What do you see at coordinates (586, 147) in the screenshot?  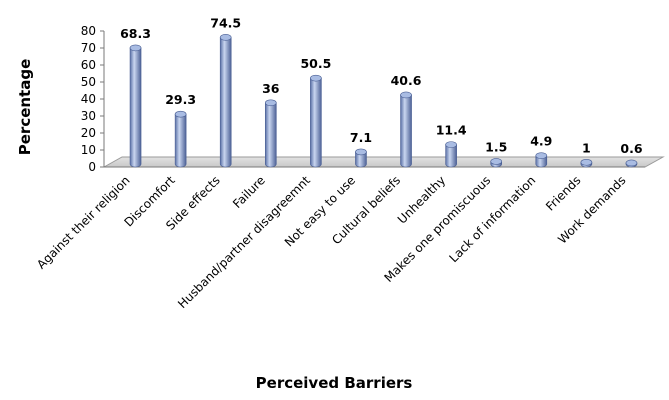 I see `data-label: 1` at bounding box center [586, 147].